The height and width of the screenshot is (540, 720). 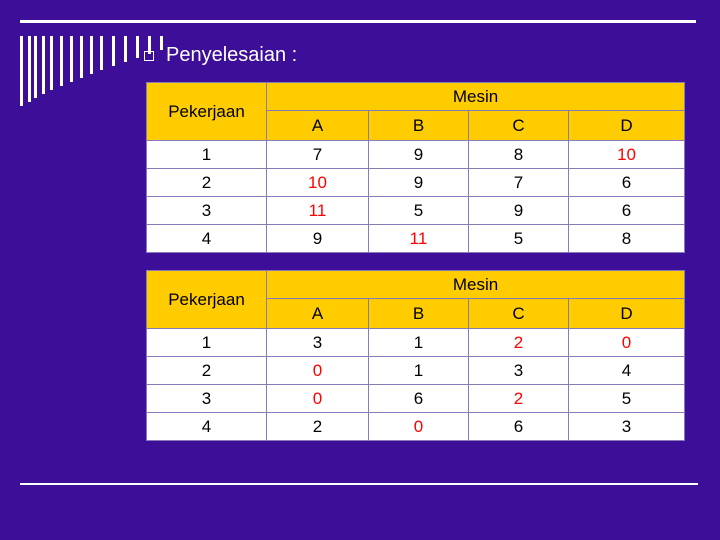 What do you see at coordinates (359, 484) in the screenshot?
I see `bottom-rule` at bounding box center [359, 484].